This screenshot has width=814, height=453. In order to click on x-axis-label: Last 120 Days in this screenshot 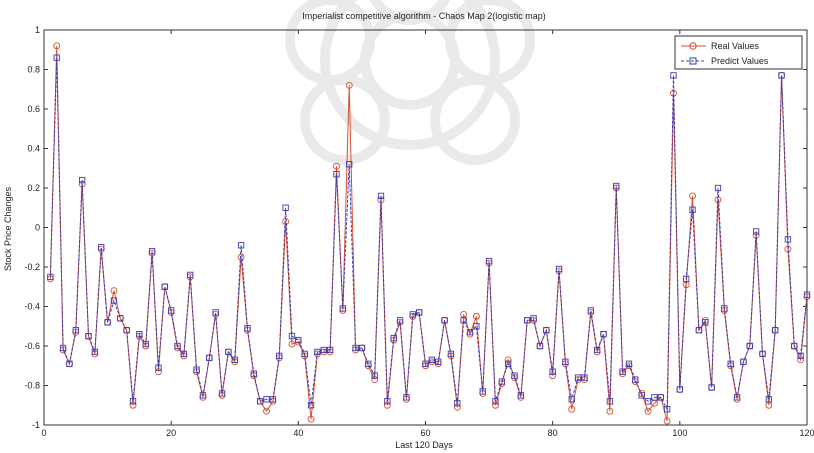, I will do `click(424, 445)`.